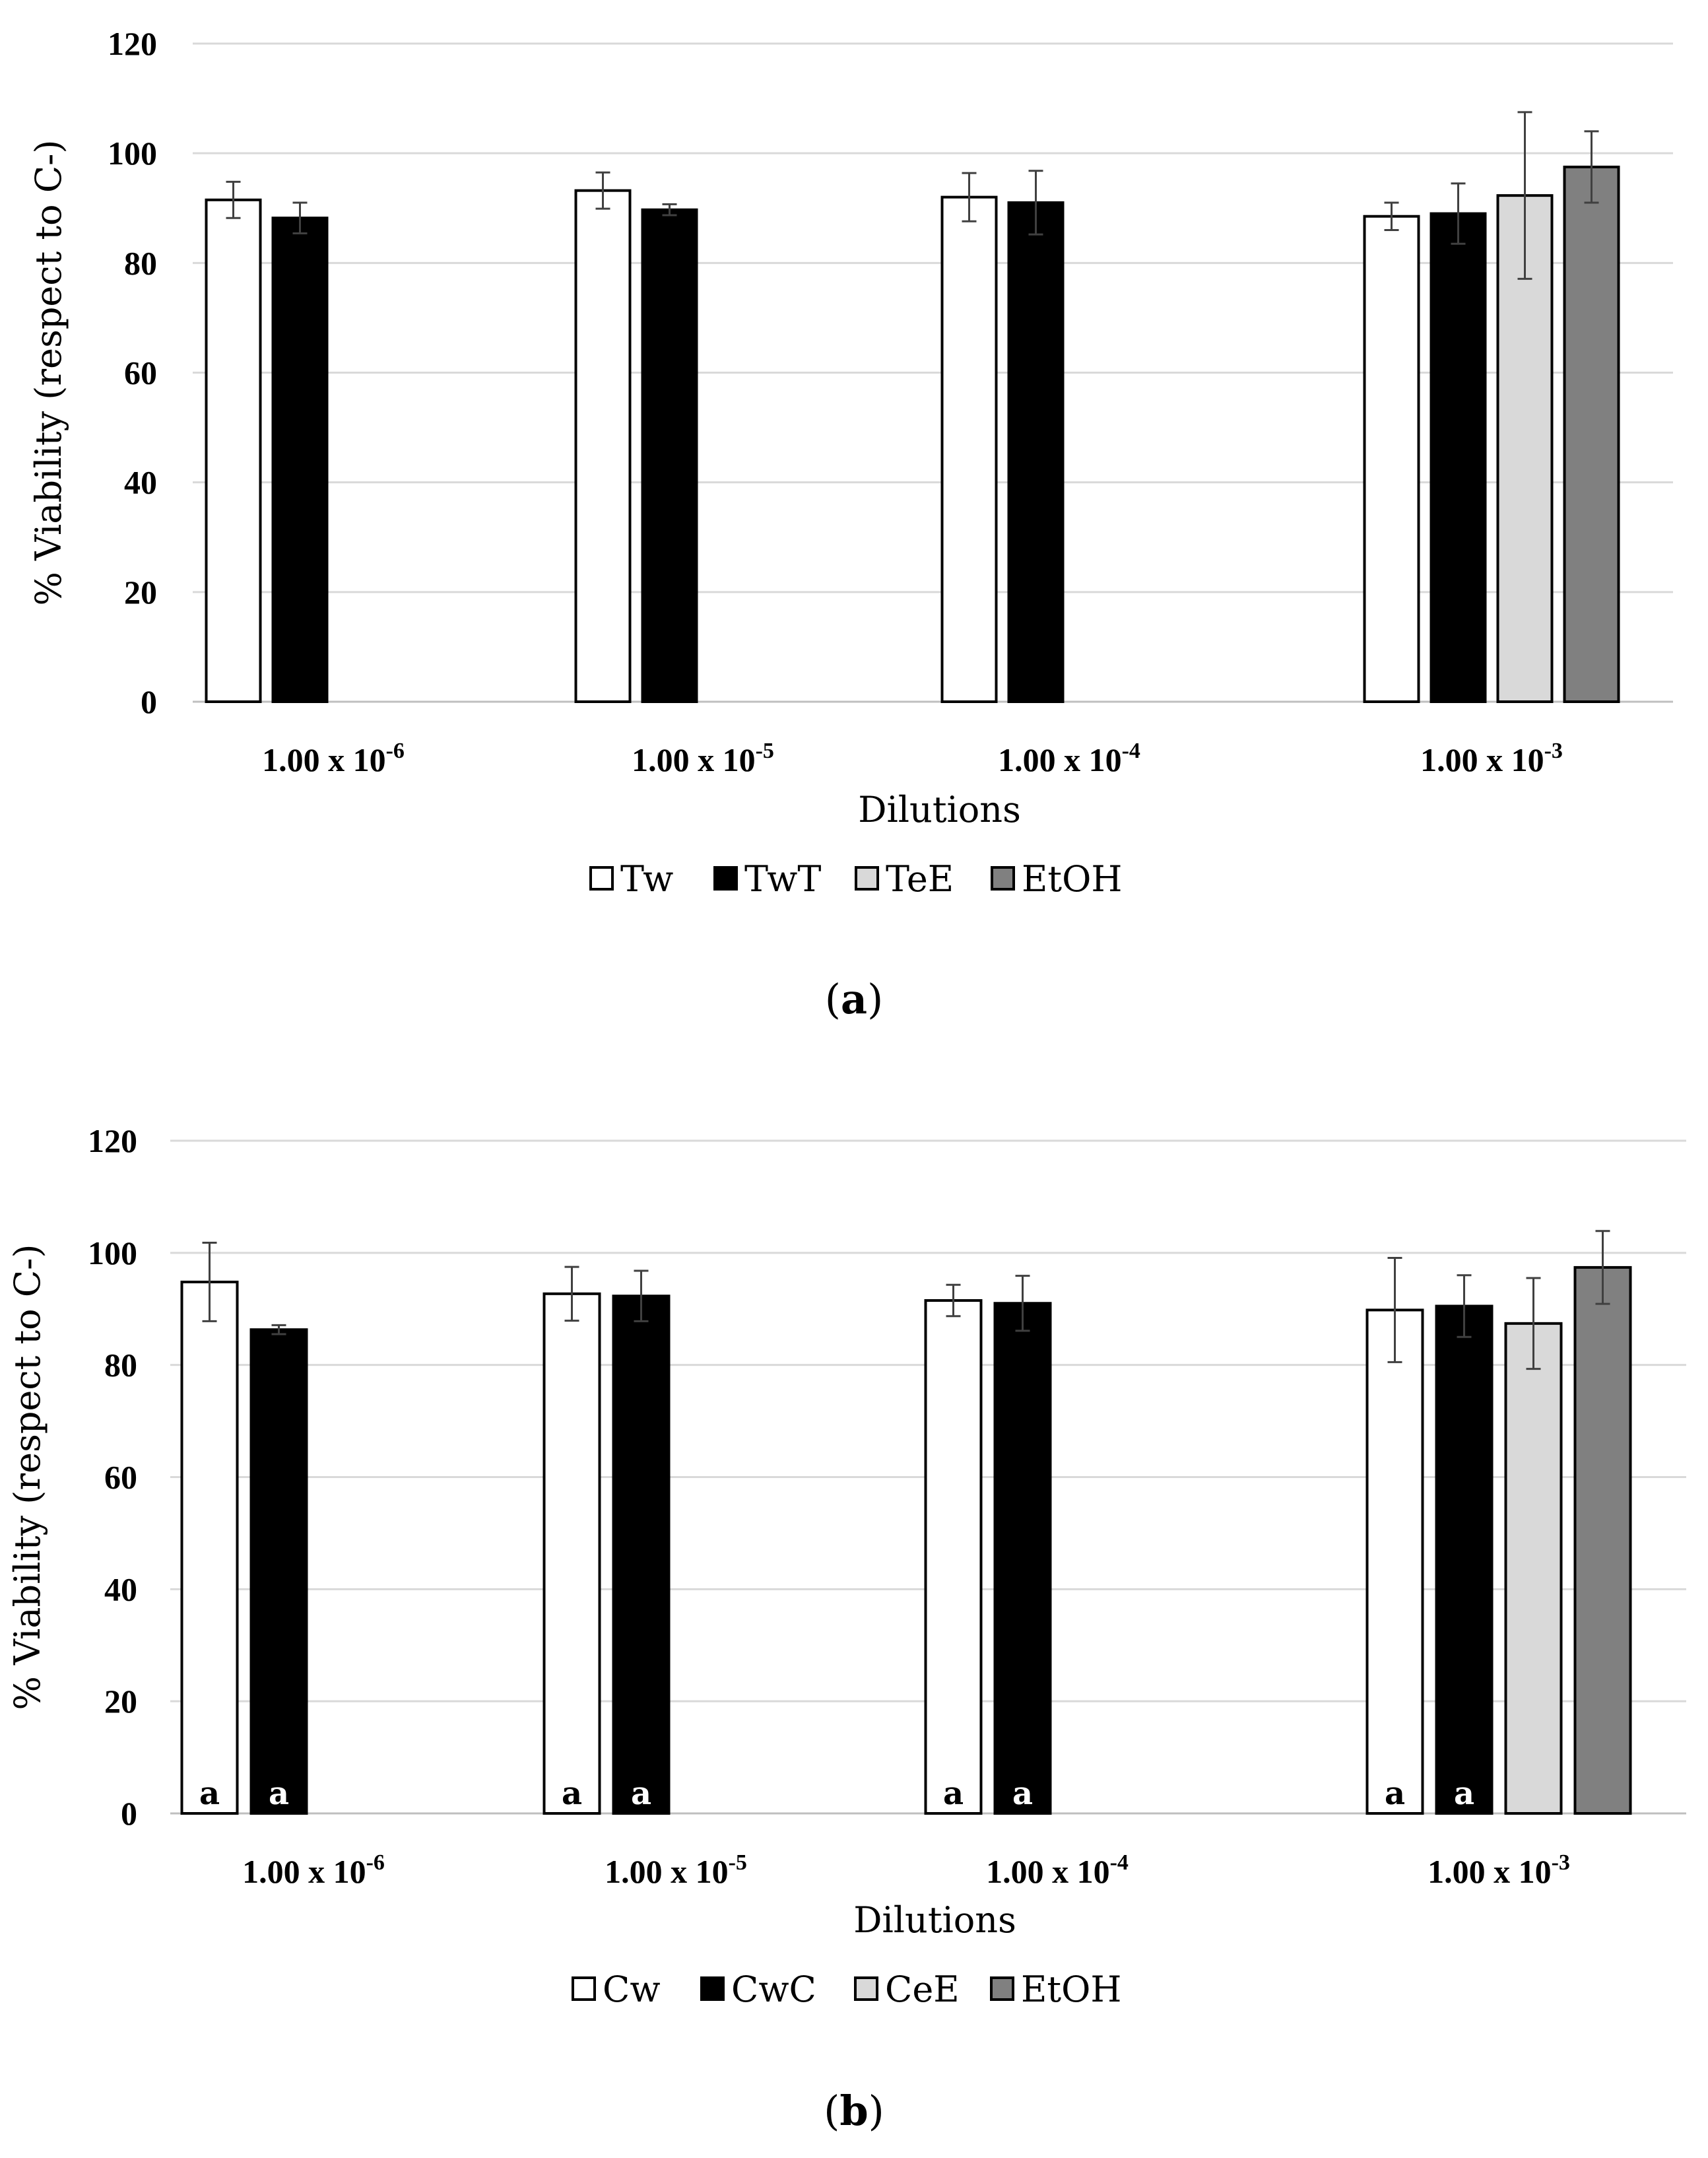  I want to click on legend-swatch-tee, so click(867, 879).